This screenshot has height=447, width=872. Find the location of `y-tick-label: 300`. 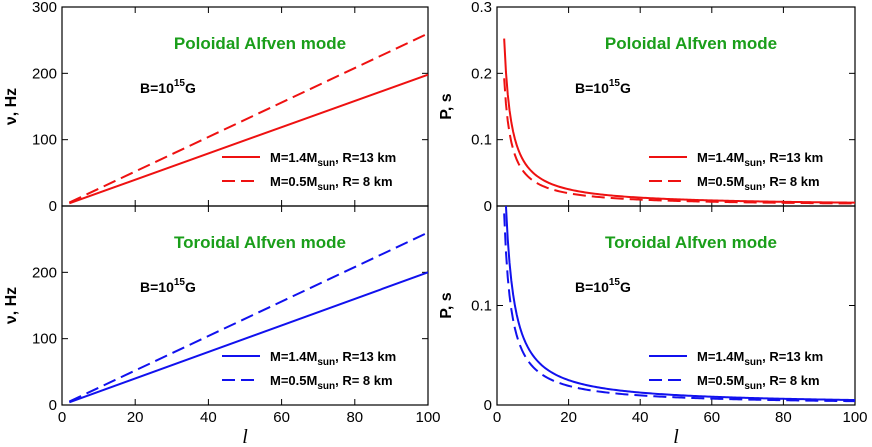

y-tick-label: 300 is located at coordinates (44, 8).